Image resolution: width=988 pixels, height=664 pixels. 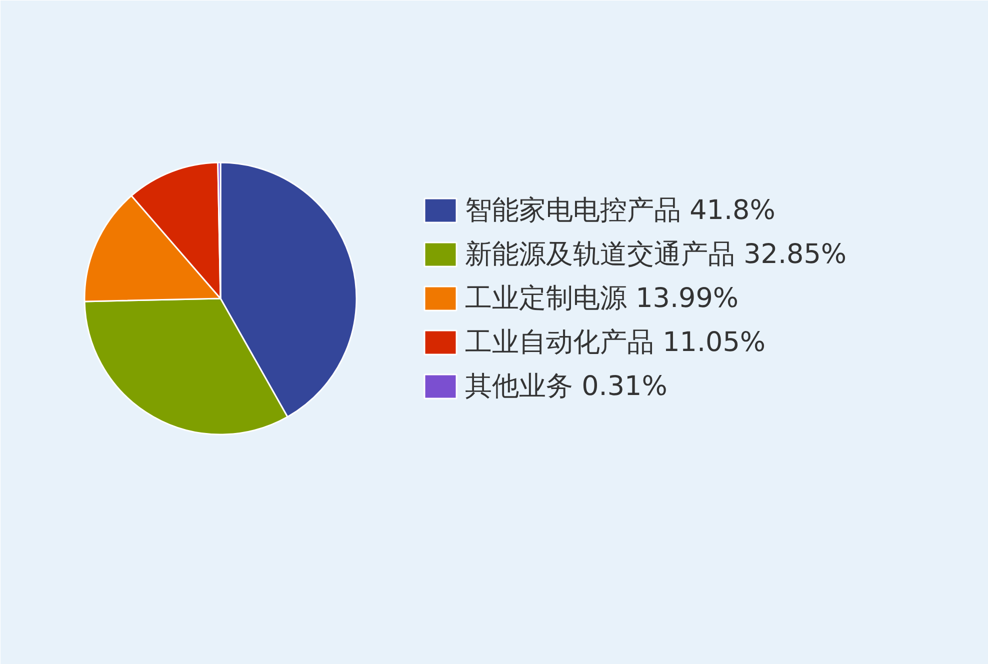 I want to click on legend-label: 新能源及轨道交通产品 32.85%, so click(x=656, y=255).